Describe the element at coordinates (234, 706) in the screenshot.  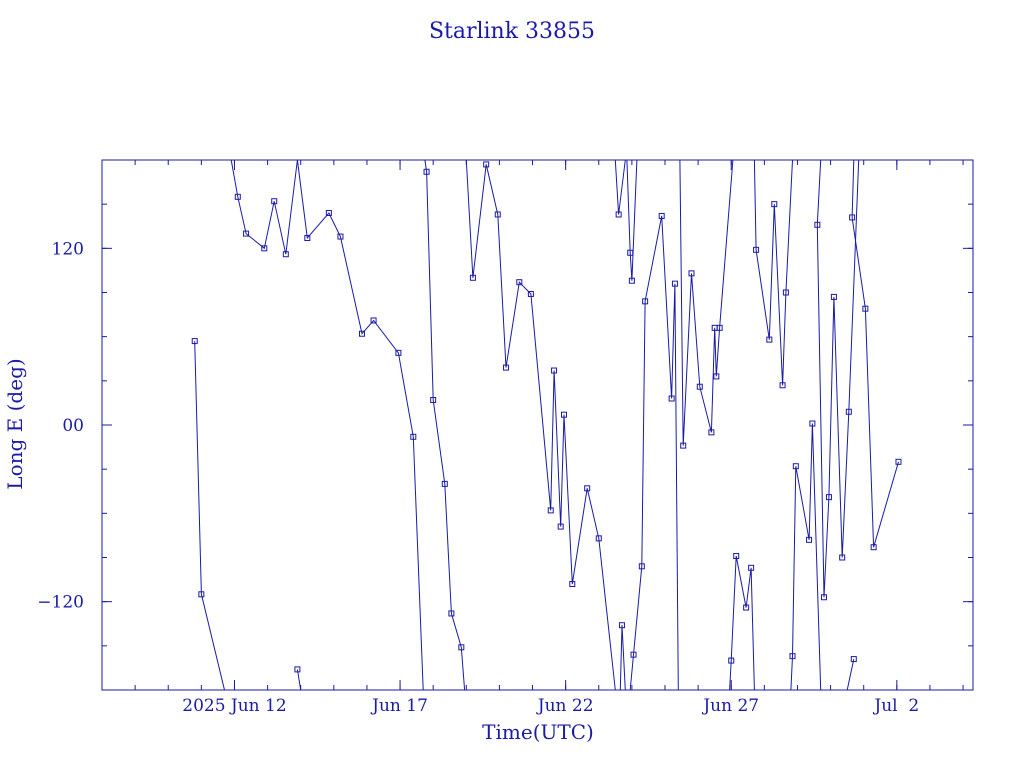
I see `x-tick-label: 2025 Jun 12` at that location.